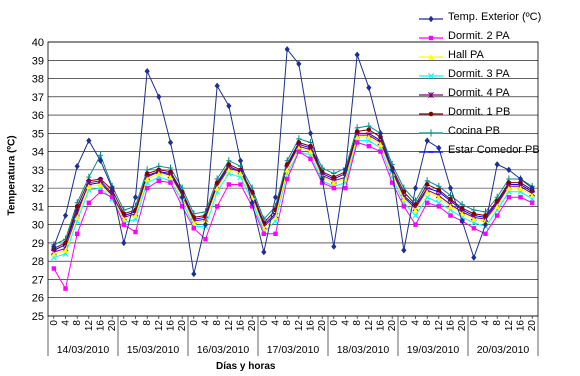  I want to click on x-axis-label: Días y horas, so click(246, 366).